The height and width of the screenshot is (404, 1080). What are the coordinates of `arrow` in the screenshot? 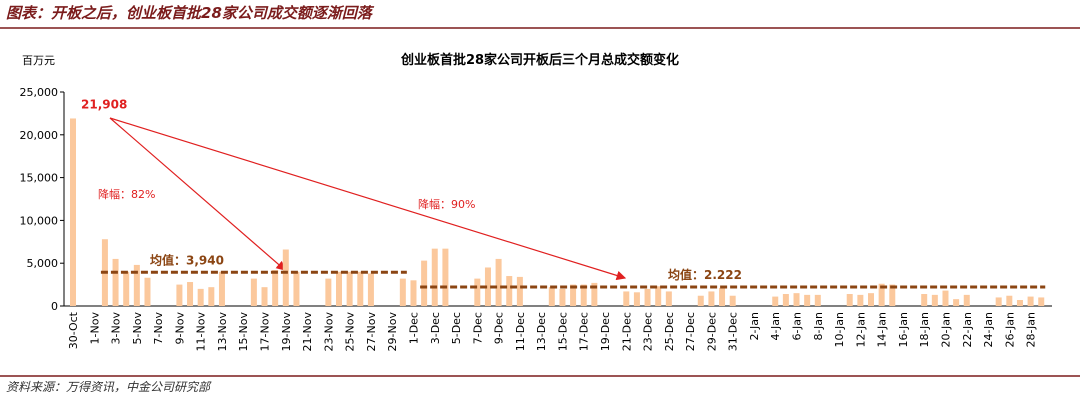 It's located at (197, 194).